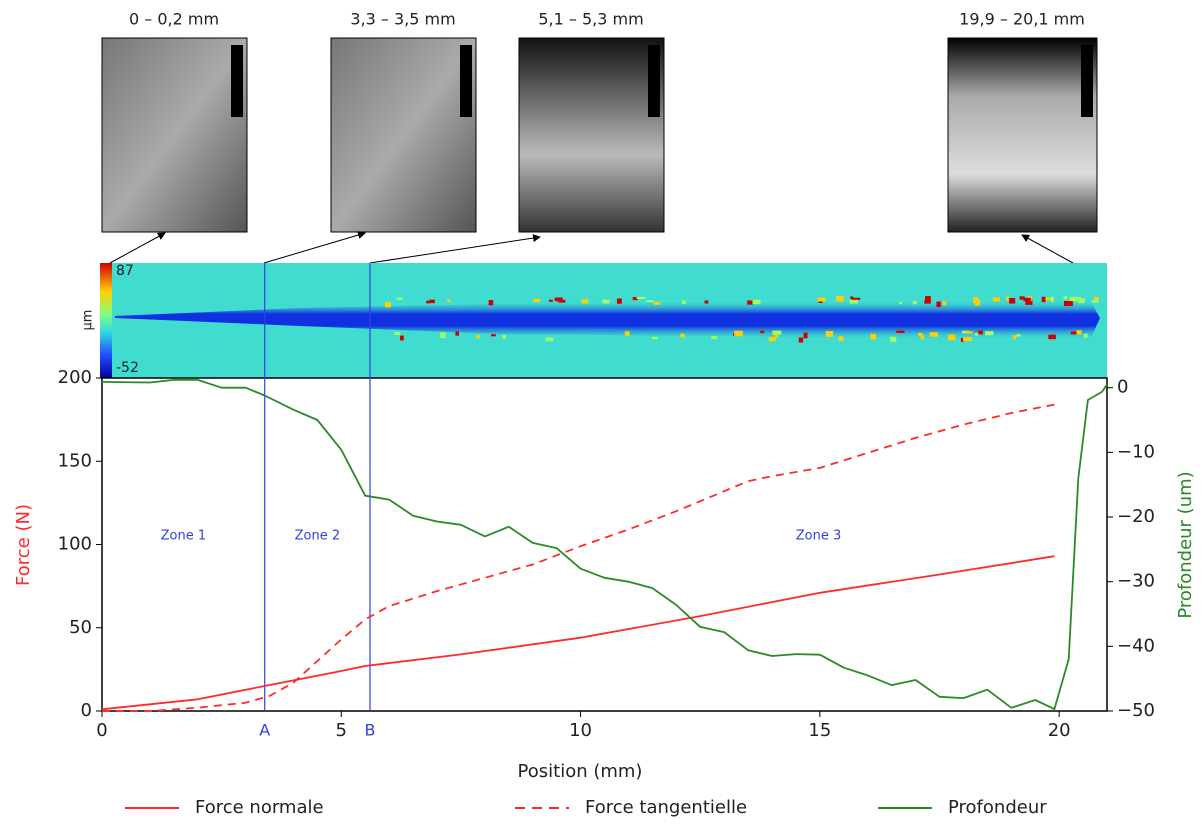 The image size is (1203, 829). Describe the element at coordinates (819, 730) in the screenshot. I see `x-tick-label: 15` at that location.